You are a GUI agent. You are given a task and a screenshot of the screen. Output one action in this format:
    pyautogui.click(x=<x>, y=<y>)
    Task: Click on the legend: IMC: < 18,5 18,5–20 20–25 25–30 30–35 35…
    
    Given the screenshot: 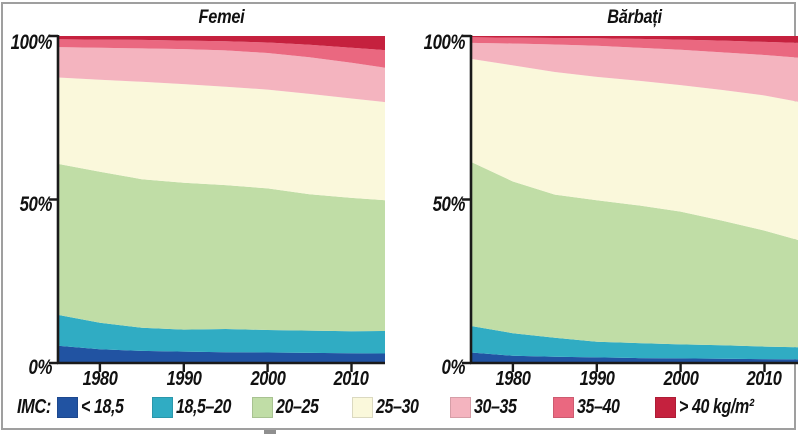 What is the action you would take?
    pyautogui.click(x=400, y=408)
    